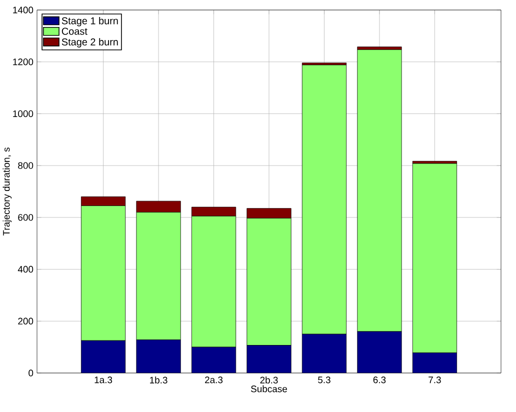 This screenshot has width=516, height=412. I want to click on y-tick-label: 1400, so click(23, 10).